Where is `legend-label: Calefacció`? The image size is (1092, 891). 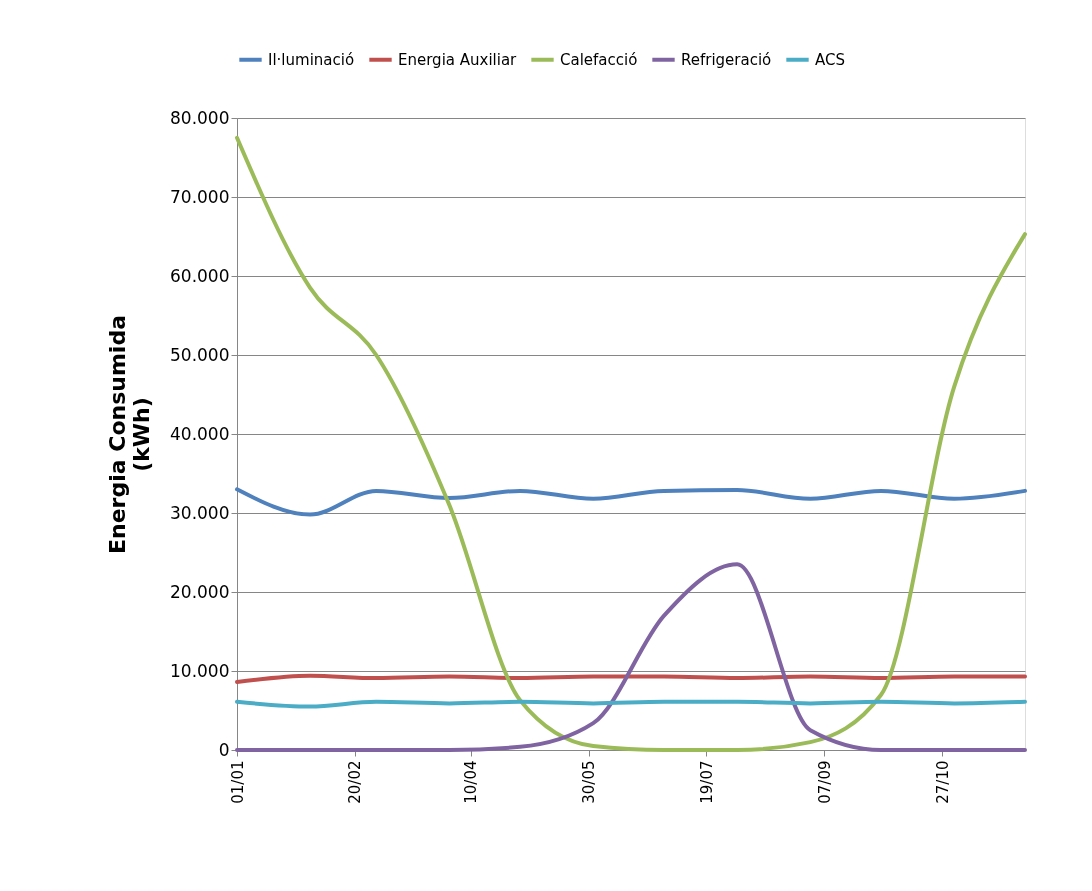
legend-label: Calefacció is located at coordinates (599, 59).